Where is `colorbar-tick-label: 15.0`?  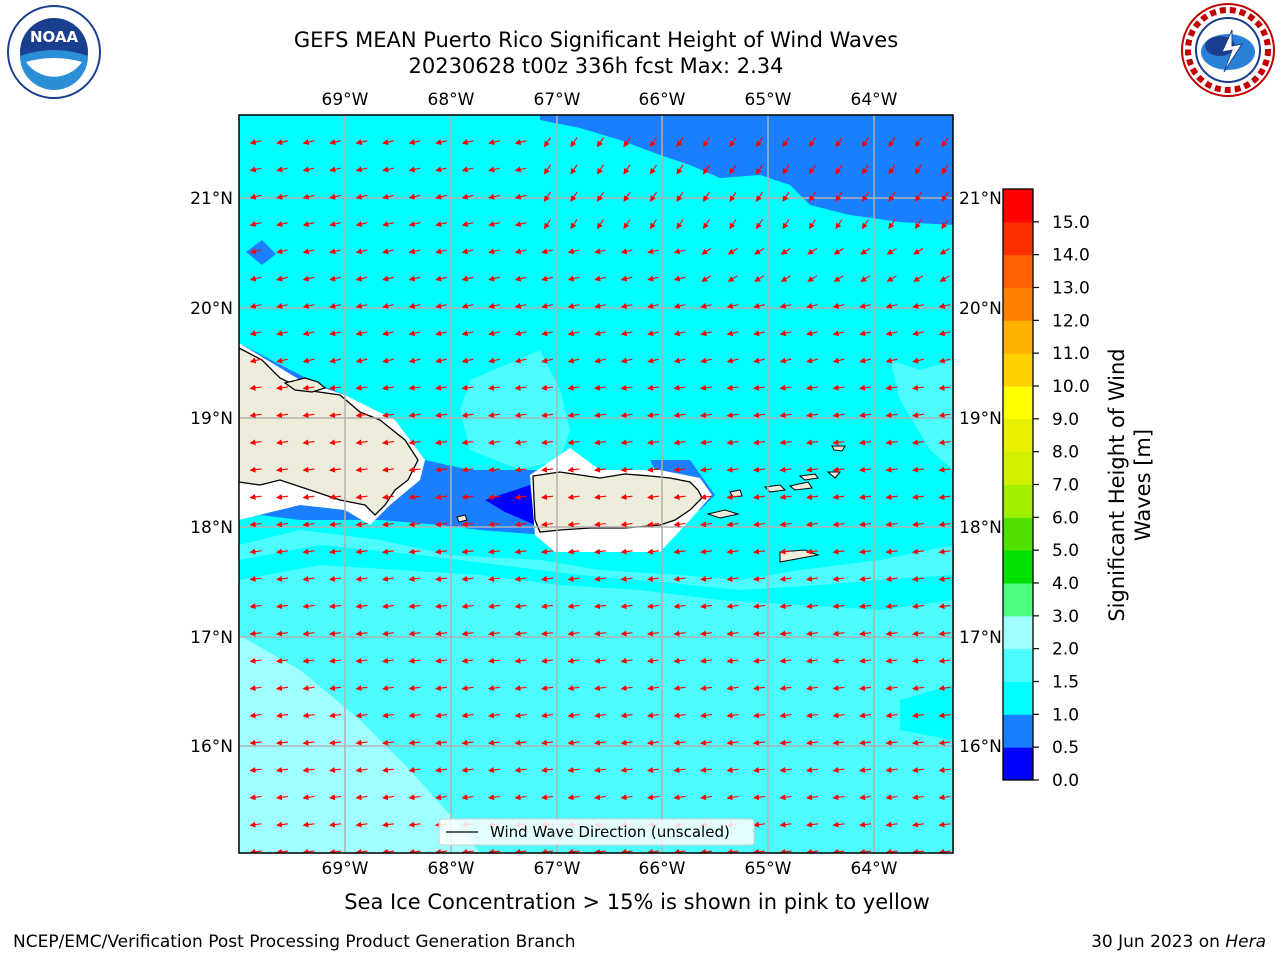 colorbar-tick-label: 15.0 is located at coordinates (1071, 223).